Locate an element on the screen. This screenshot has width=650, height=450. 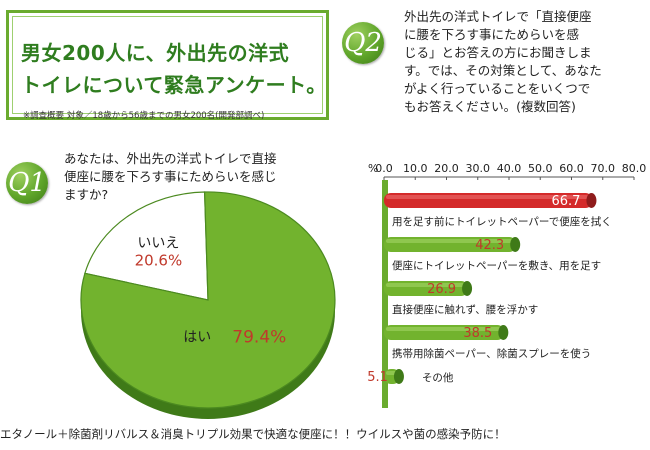
bar-category-label: 便座にトイレットペーパーを敷き、用を足す is located at coordinates (496, 265).